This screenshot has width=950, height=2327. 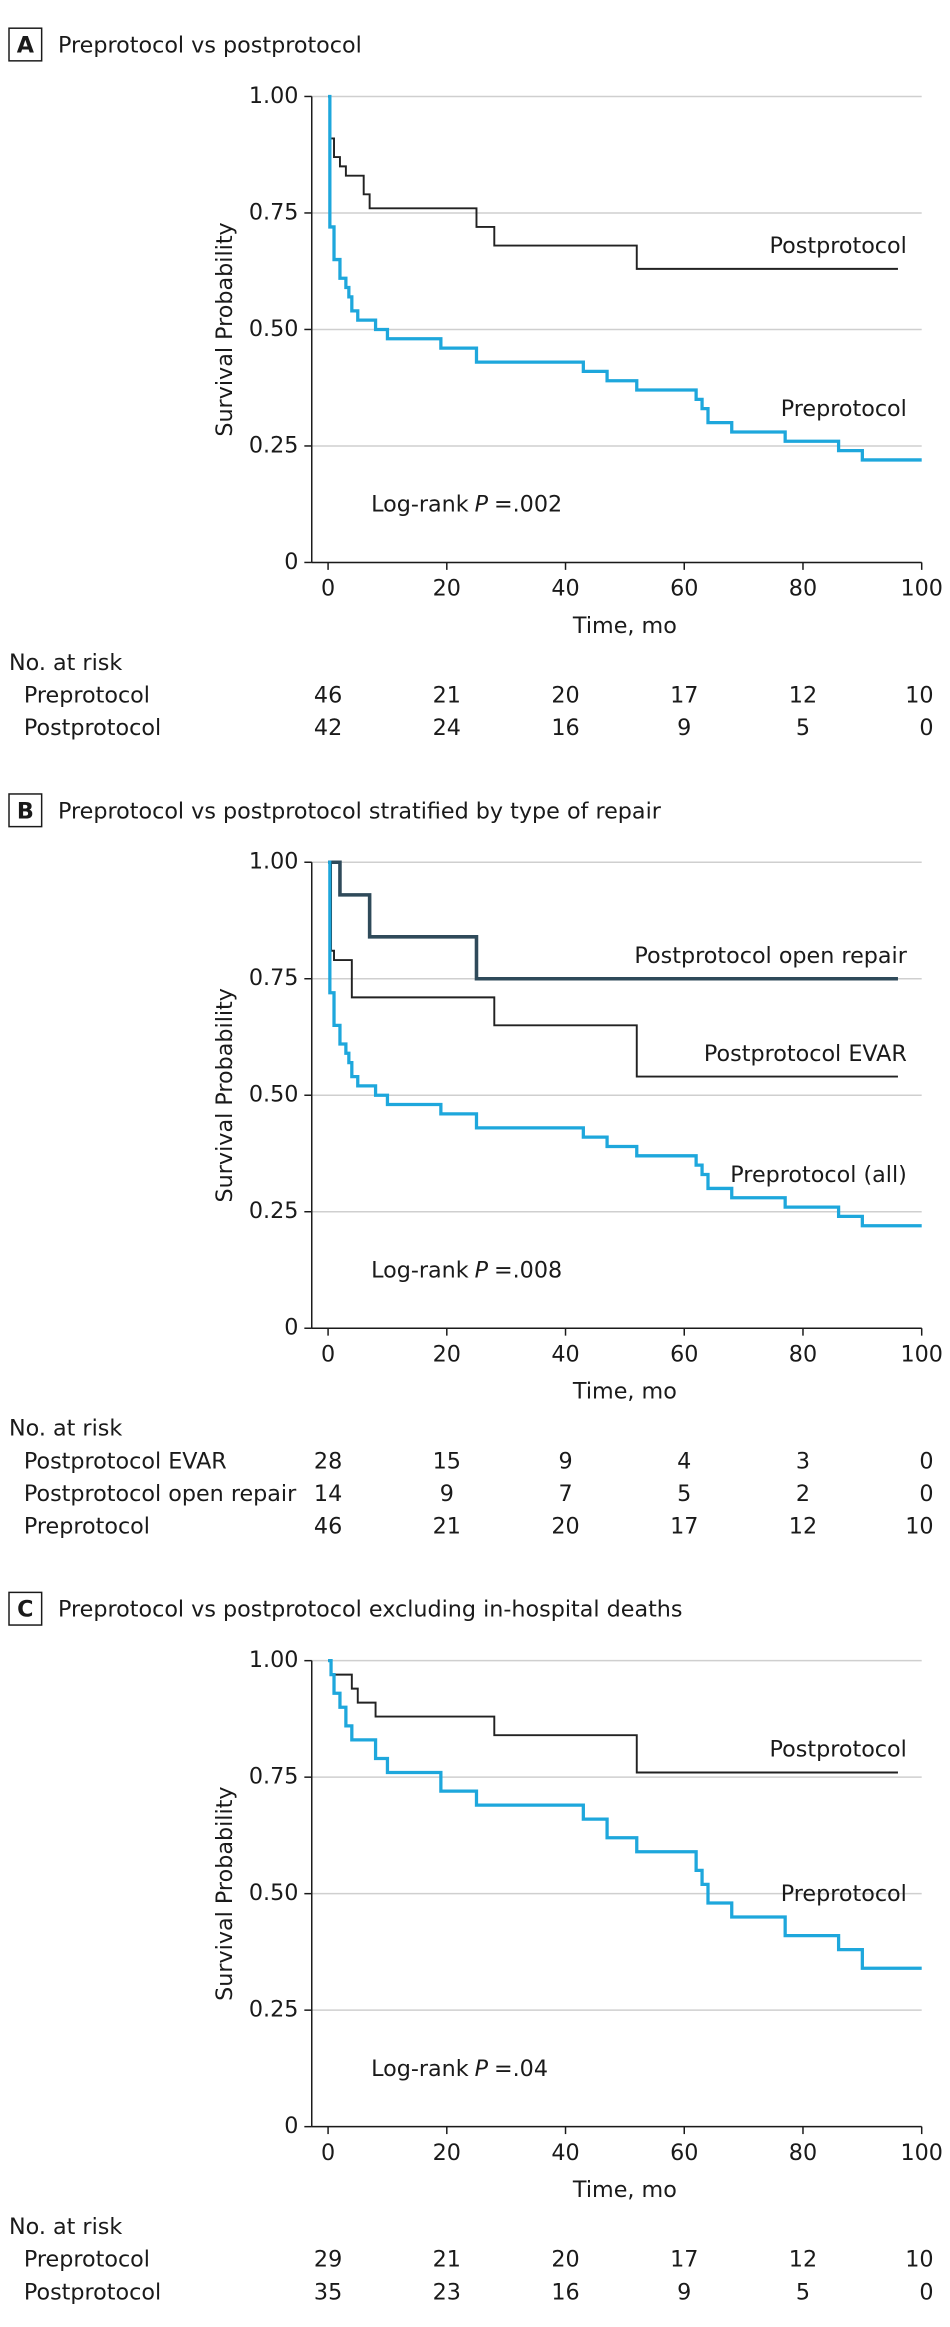 What do you see at coordinates (528, 504) in the screenshot?
I see `annotation-part: =.002` at bounding box center [528, 504].